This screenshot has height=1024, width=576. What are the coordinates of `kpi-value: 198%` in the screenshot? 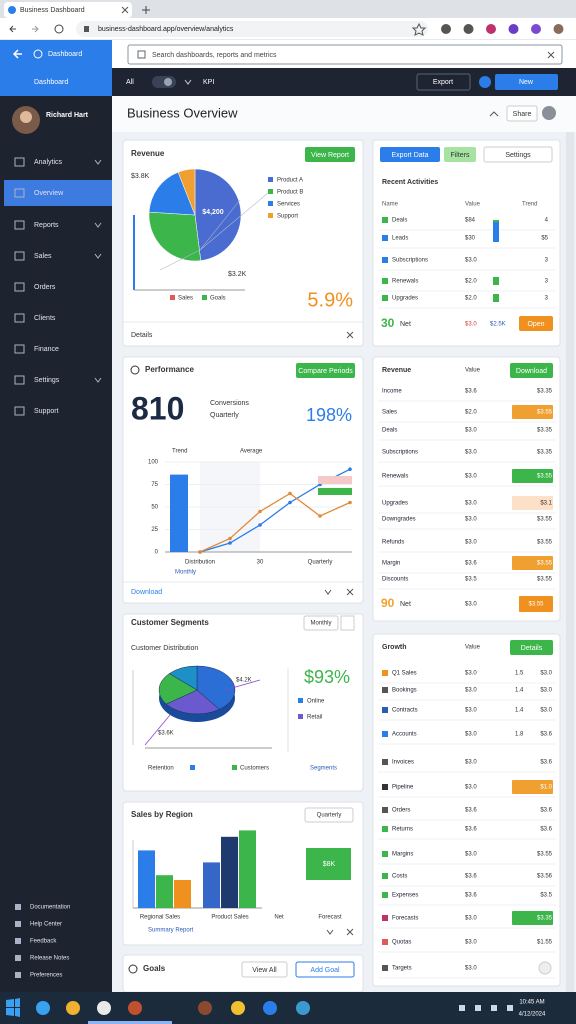 It's located at (329, 415).